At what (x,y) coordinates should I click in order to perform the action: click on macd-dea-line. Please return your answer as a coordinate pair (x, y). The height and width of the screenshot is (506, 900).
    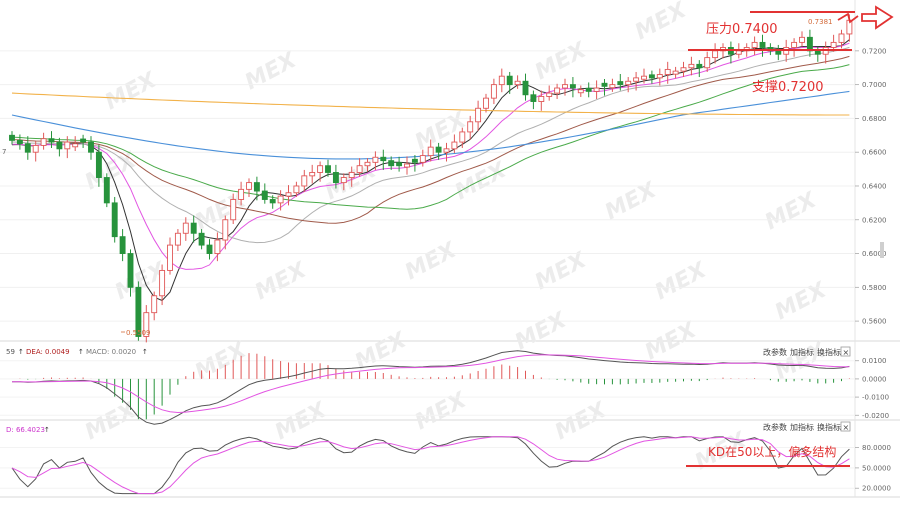
    Looking at the image, I should click on (431, 384).